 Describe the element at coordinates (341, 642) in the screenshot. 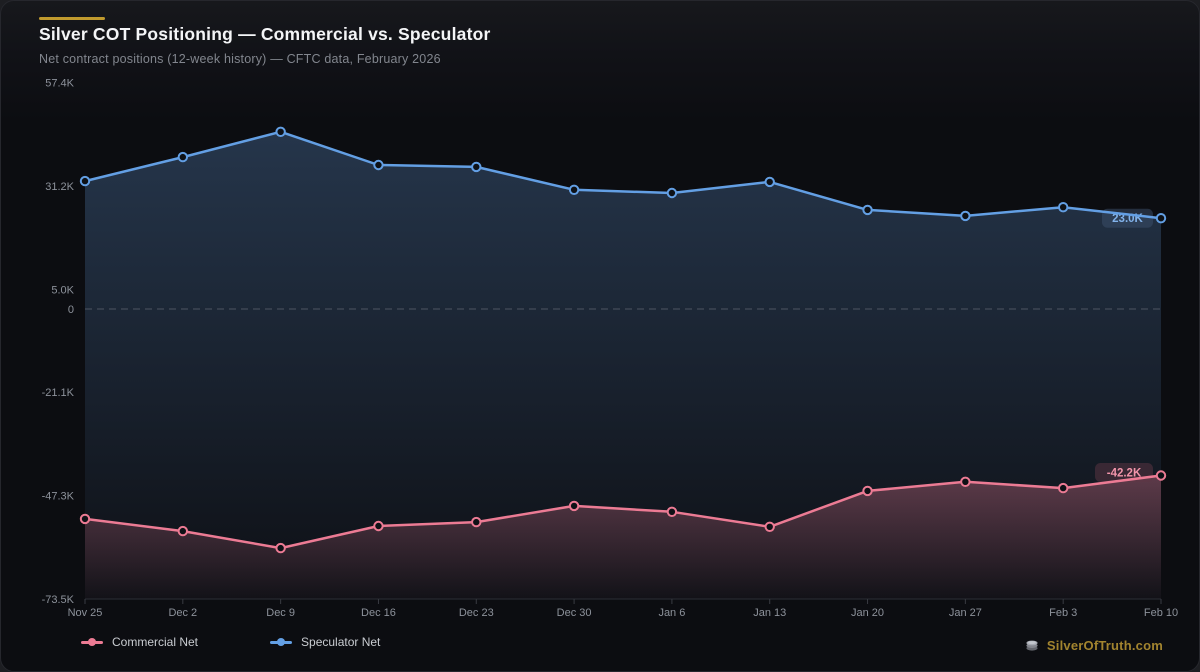

I see `legend-label: Speculator Net` at that location.